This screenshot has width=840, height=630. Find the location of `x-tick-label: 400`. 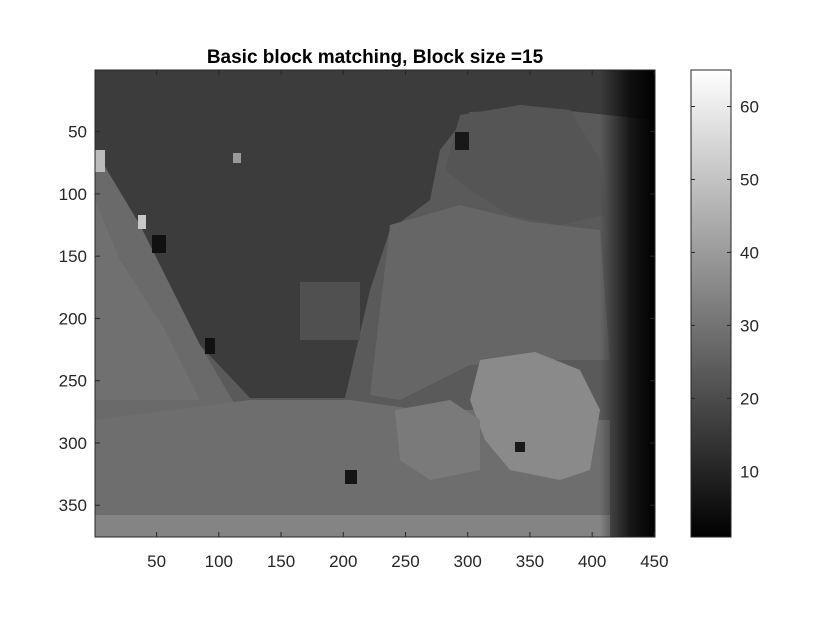

x-tick-label: 400 is located at coordinates (592, 561).